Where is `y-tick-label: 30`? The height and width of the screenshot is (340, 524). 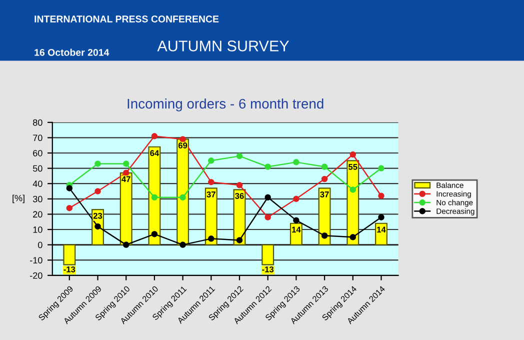
y-tick-label: 30 is located at coordinates (37, 199).